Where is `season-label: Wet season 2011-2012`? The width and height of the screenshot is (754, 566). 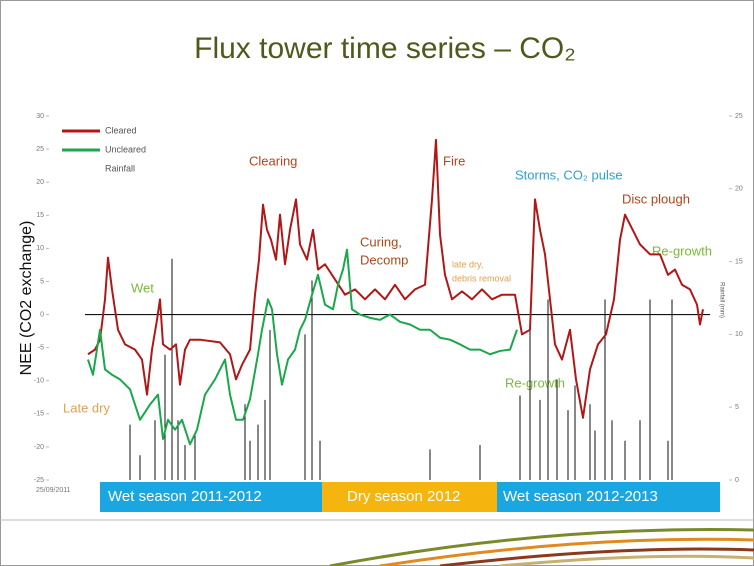
season-label: Wet season 2011-2012 is located at coordinates (185, 496).